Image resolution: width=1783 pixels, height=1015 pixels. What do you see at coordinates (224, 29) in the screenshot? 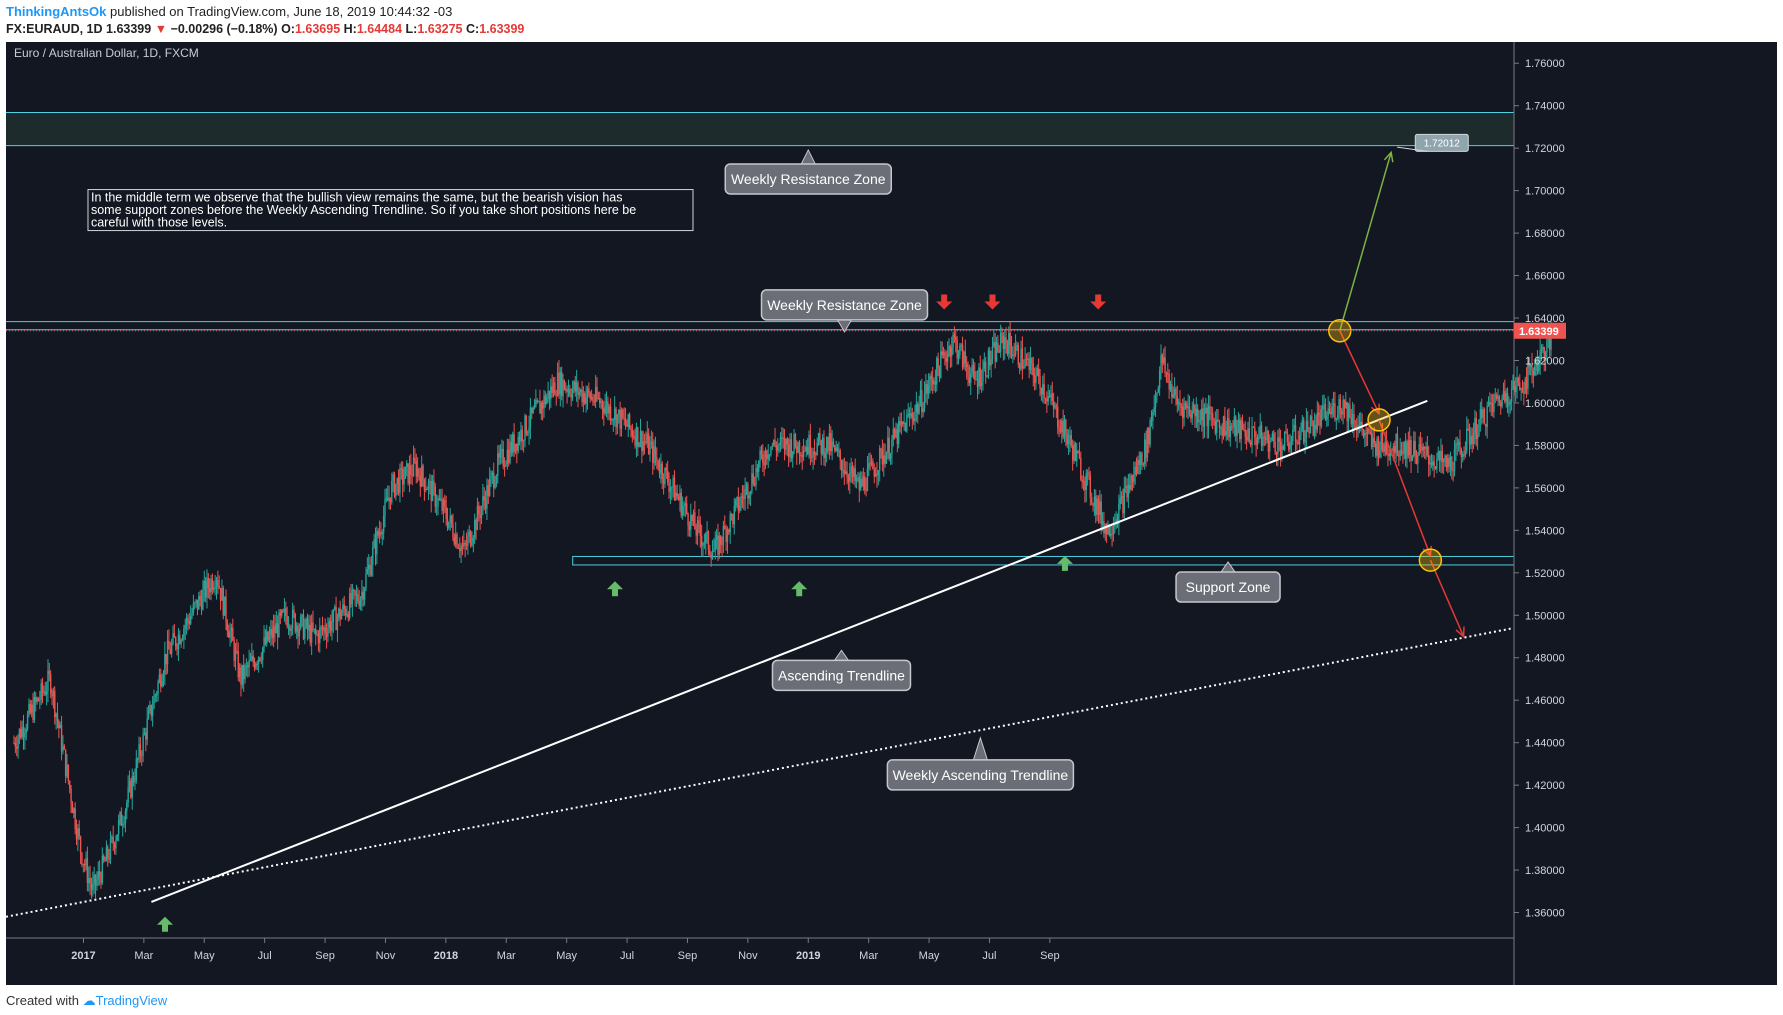
I see `price-change: −0.00296 (−0.18%)` at bounding box center [224, 29].